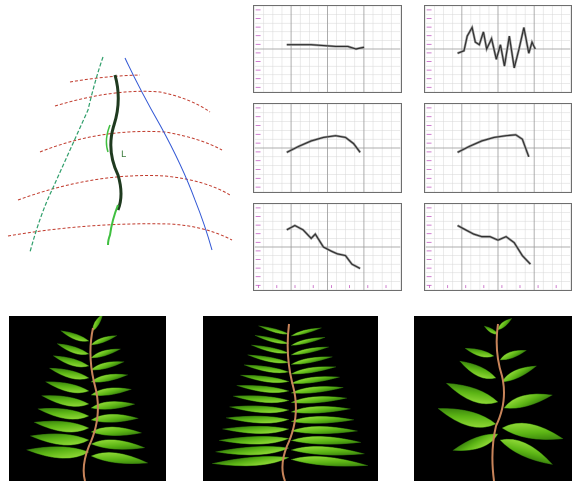  I want to click on stem-curve-light, so click(113, 225).